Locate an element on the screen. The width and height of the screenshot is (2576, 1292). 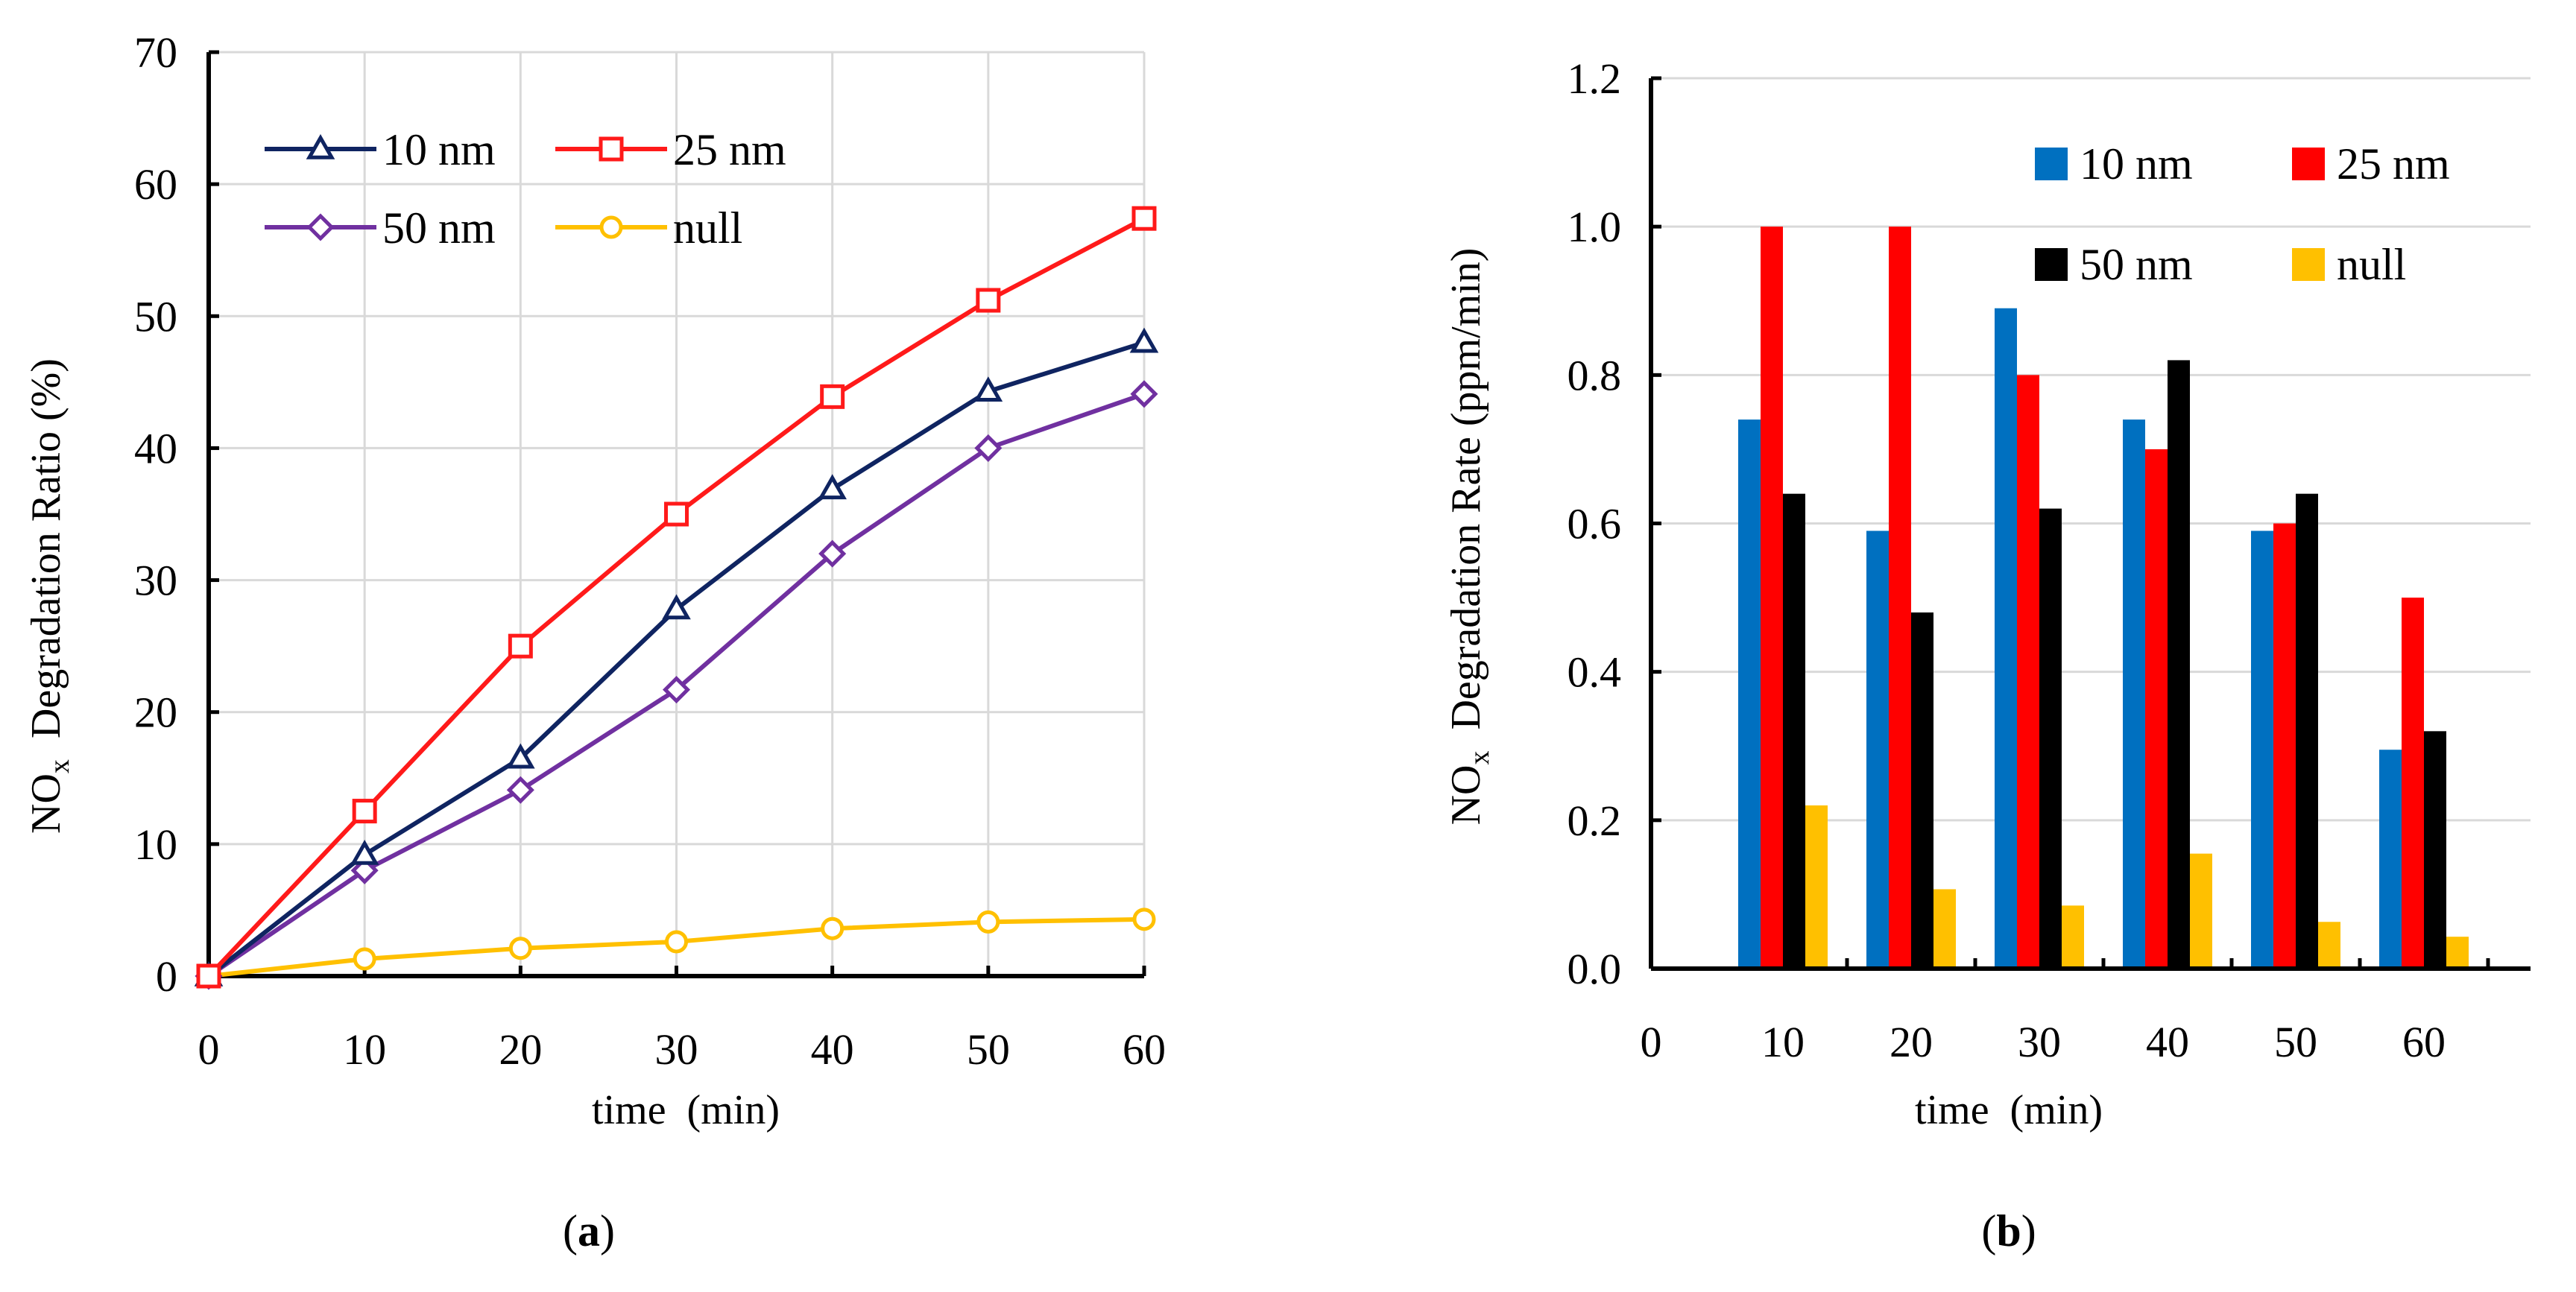
legend-swatch-10-nm is located at coordinates (2051, 164).